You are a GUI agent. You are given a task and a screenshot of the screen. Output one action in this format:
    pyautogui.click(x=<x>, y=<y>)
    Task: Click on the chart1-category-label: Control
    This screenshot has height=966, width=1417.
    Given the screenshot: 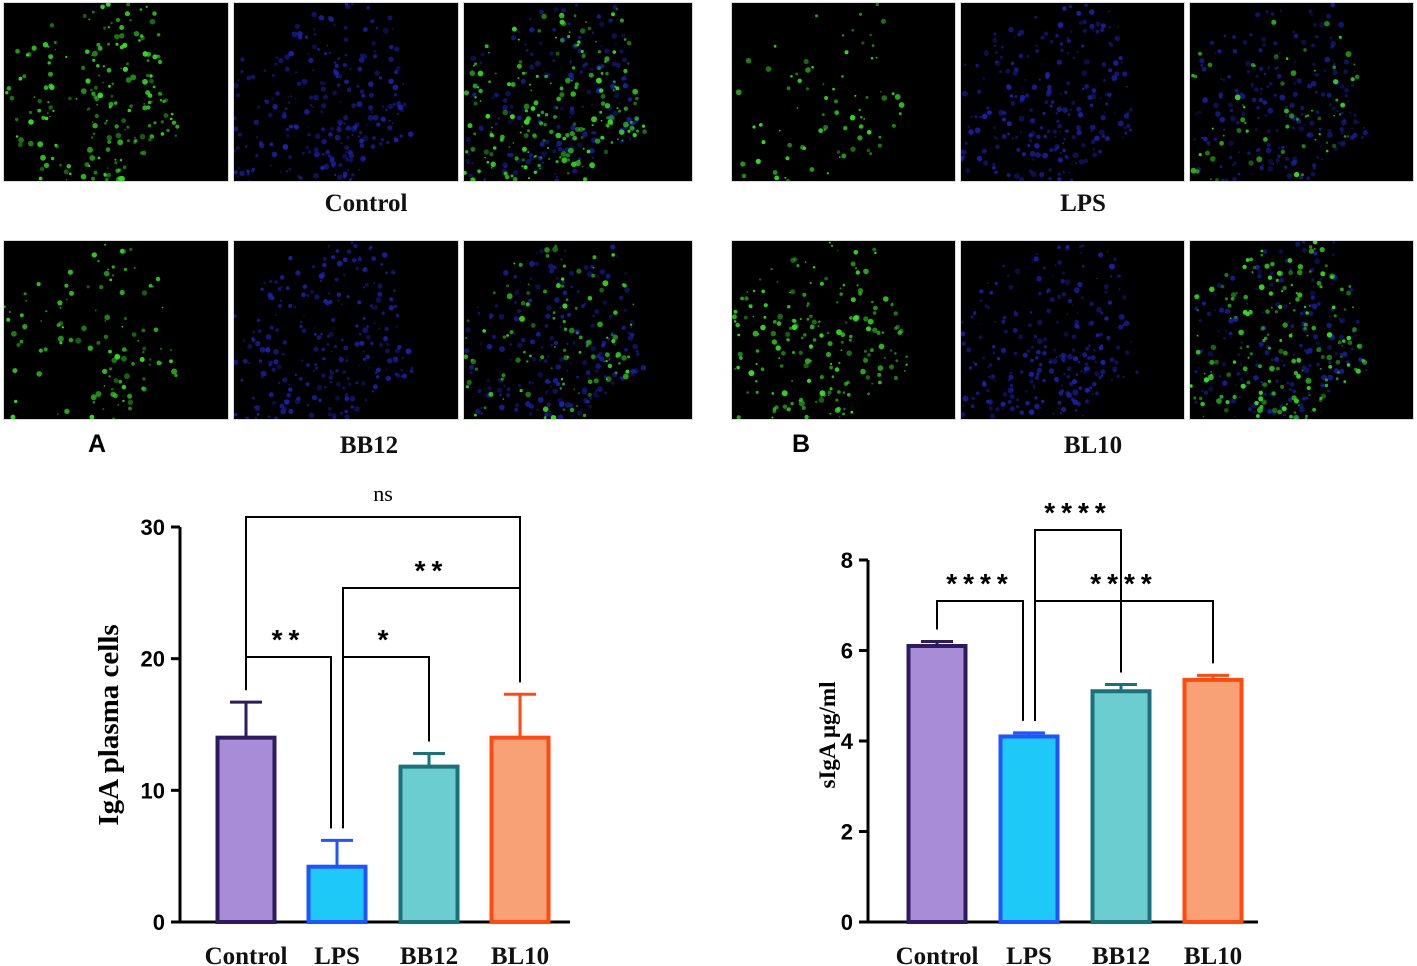 What is the action you would take?
    pyautogui.click(x=246, y=954)
    